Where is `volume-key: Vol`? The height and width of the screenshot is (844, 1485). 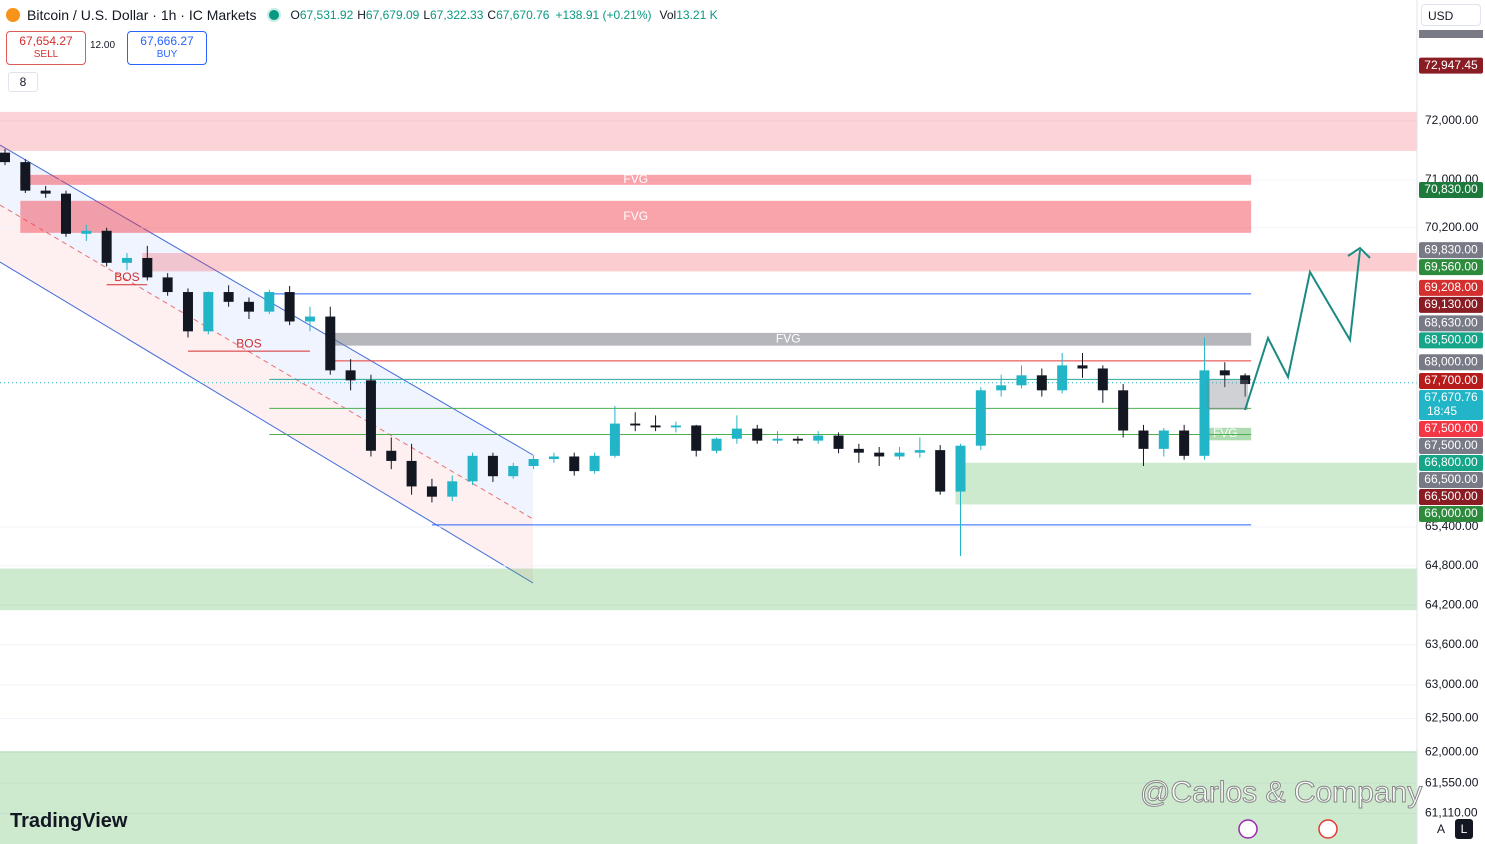 volume-key: Vol is located at coordinates (668, 15).